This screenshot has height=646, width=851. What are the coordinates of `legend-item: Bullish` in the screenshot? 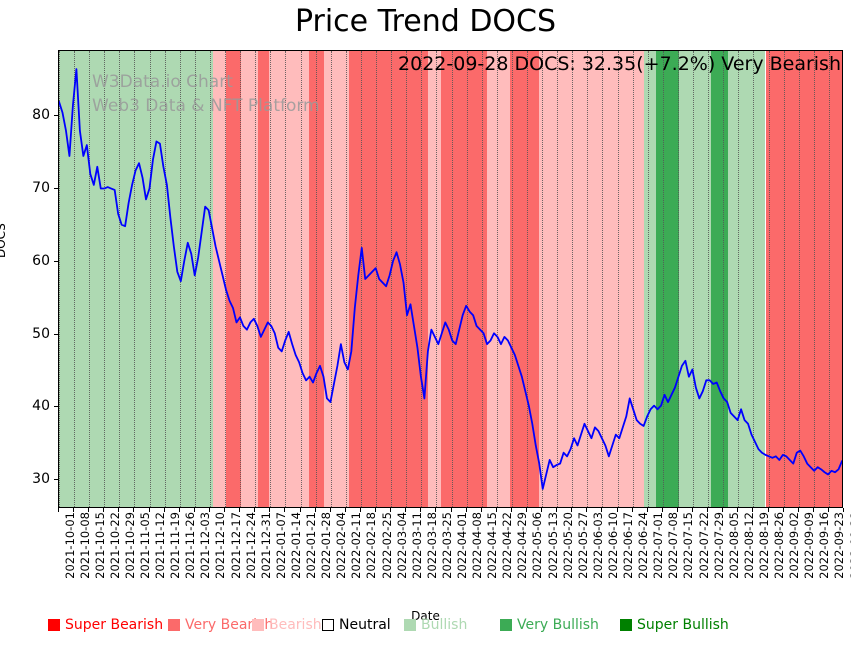 It's located at (435, 625).